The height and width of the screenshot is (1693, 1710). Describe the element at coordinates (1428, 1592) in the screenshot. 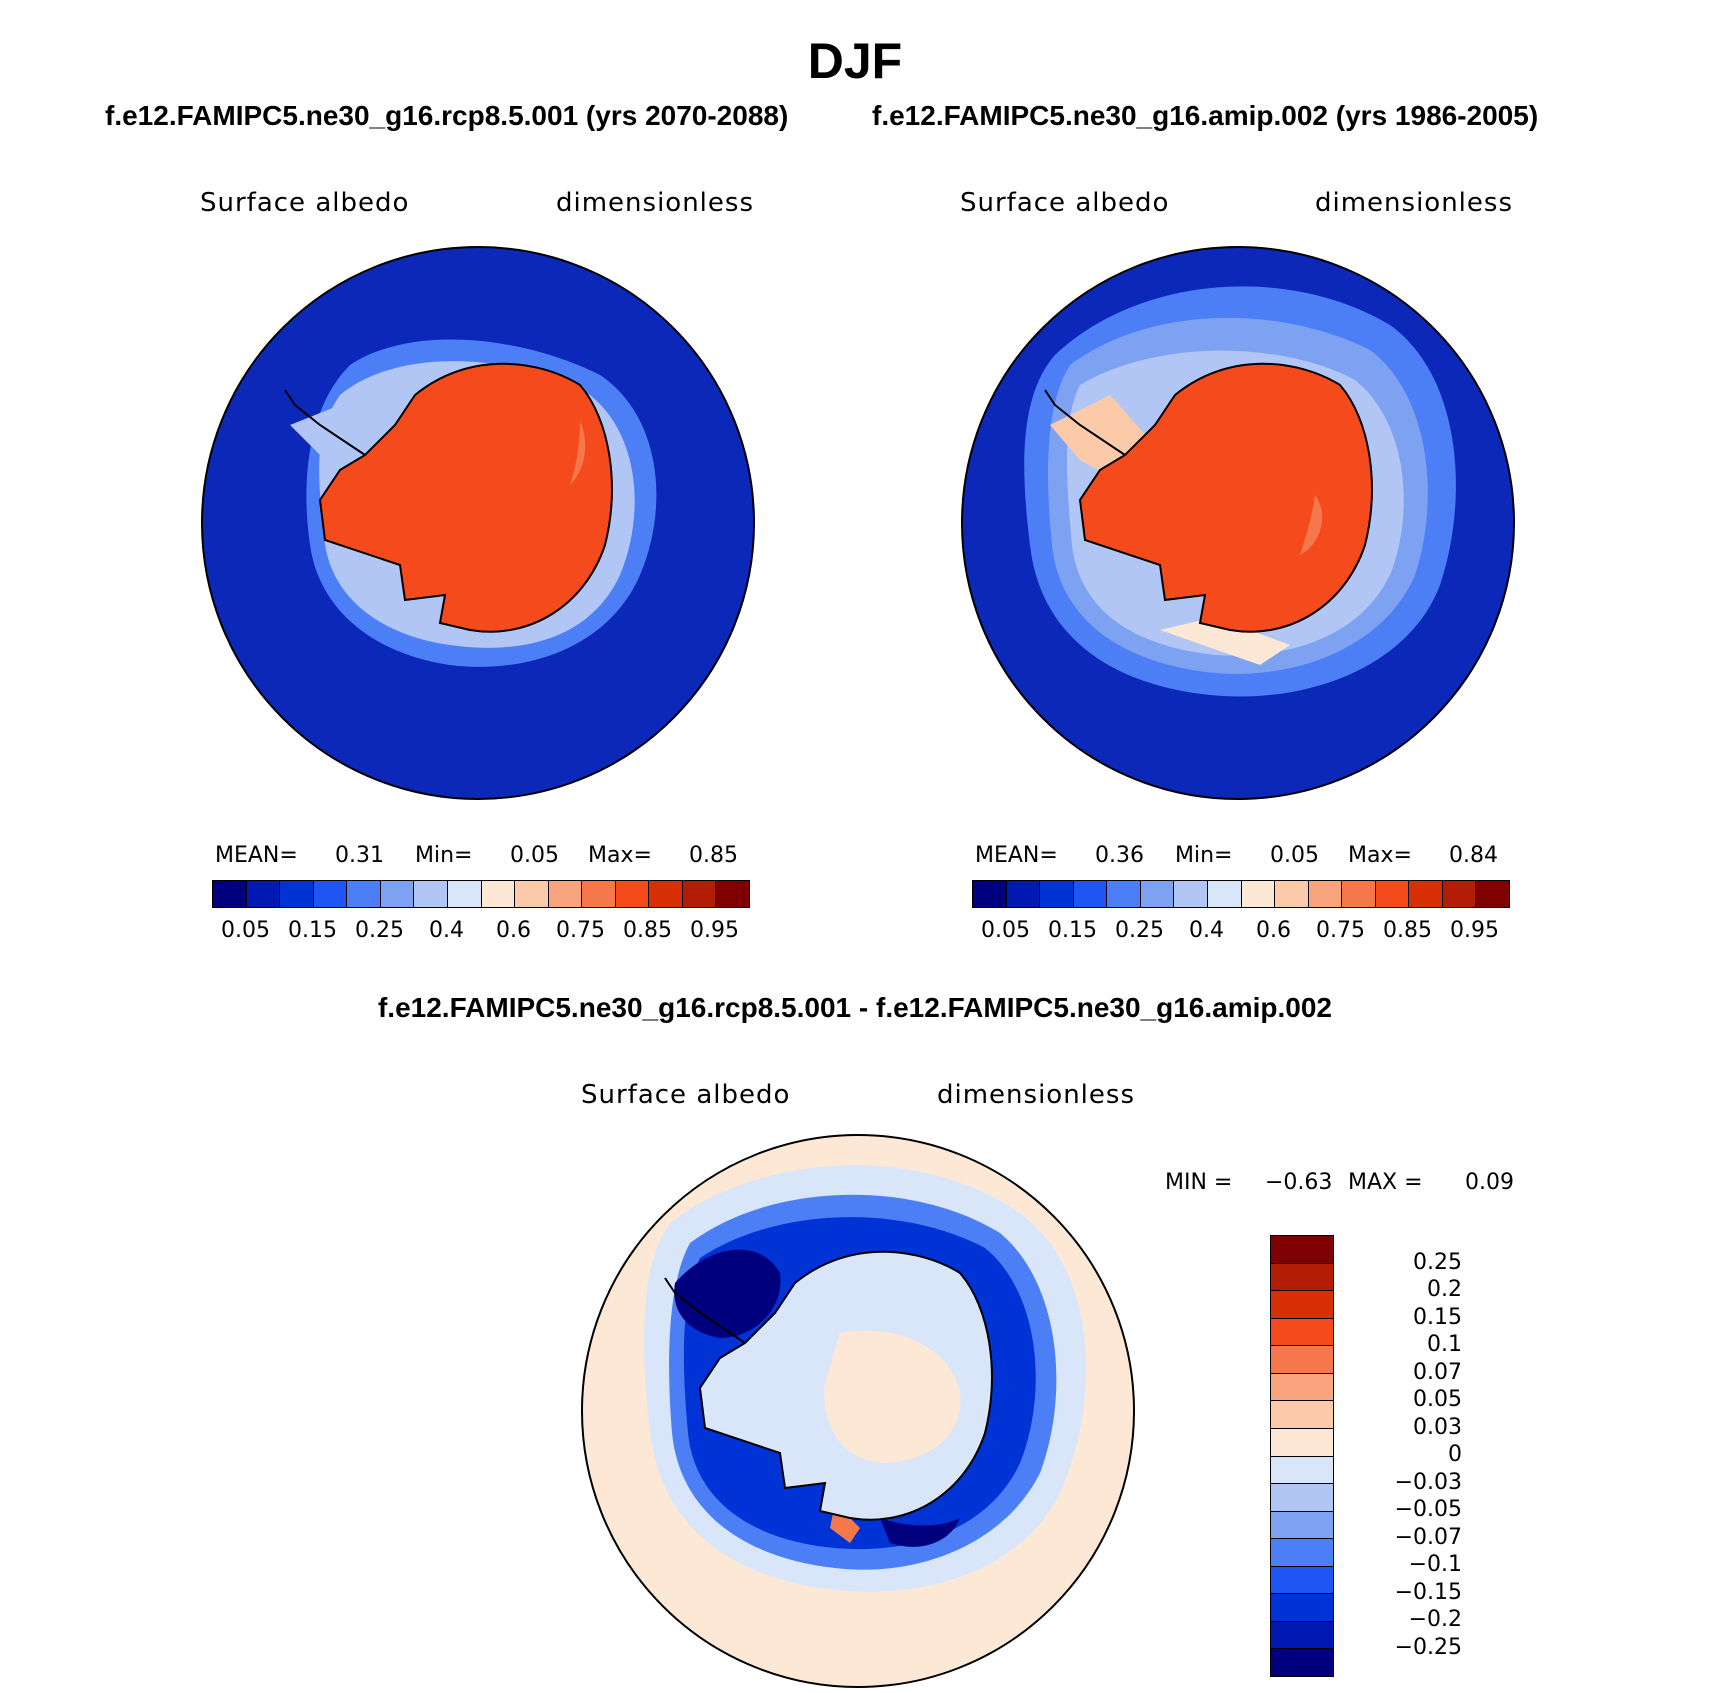

I see `panel3-colorbar-tick-label: −0.15` at that location.